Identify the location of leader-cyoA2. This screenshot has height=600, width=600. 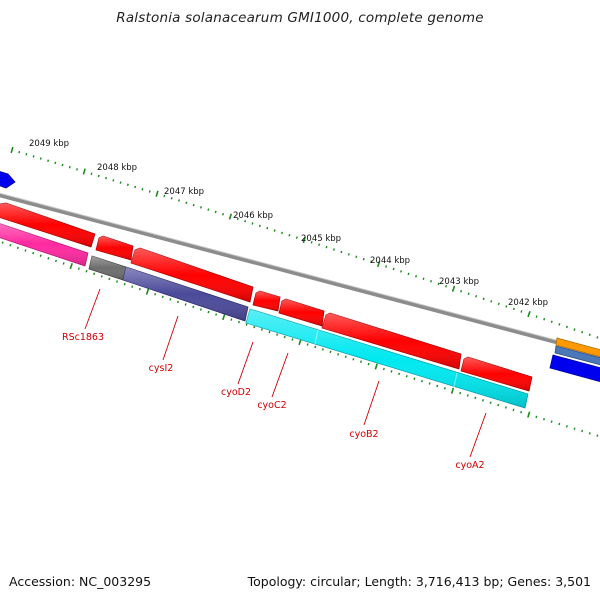
(478, 435).